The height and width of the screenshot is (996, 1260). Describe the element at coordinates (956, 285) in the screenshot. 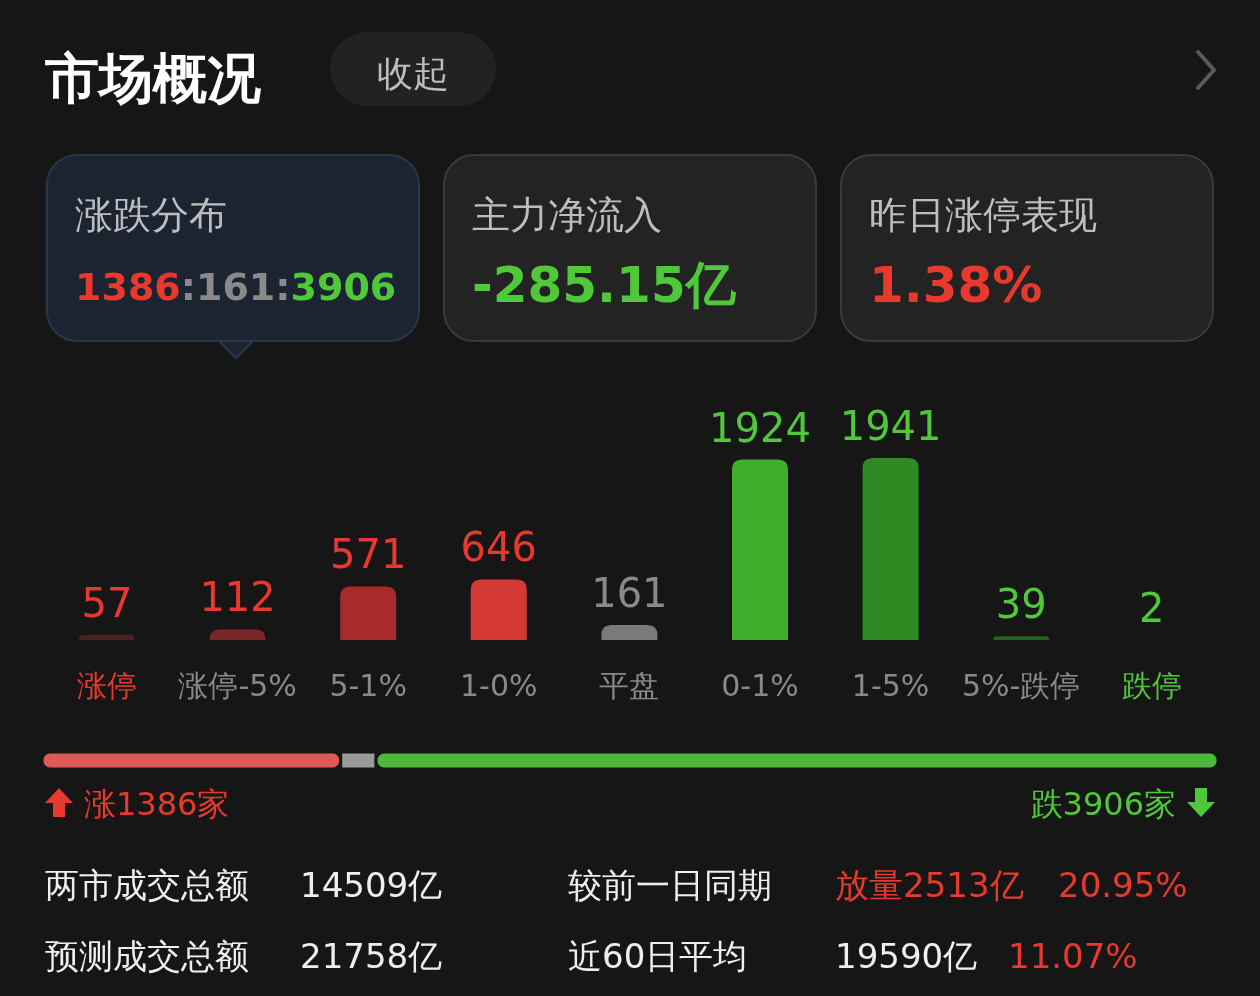

I see `text: 1.38%` at that location.